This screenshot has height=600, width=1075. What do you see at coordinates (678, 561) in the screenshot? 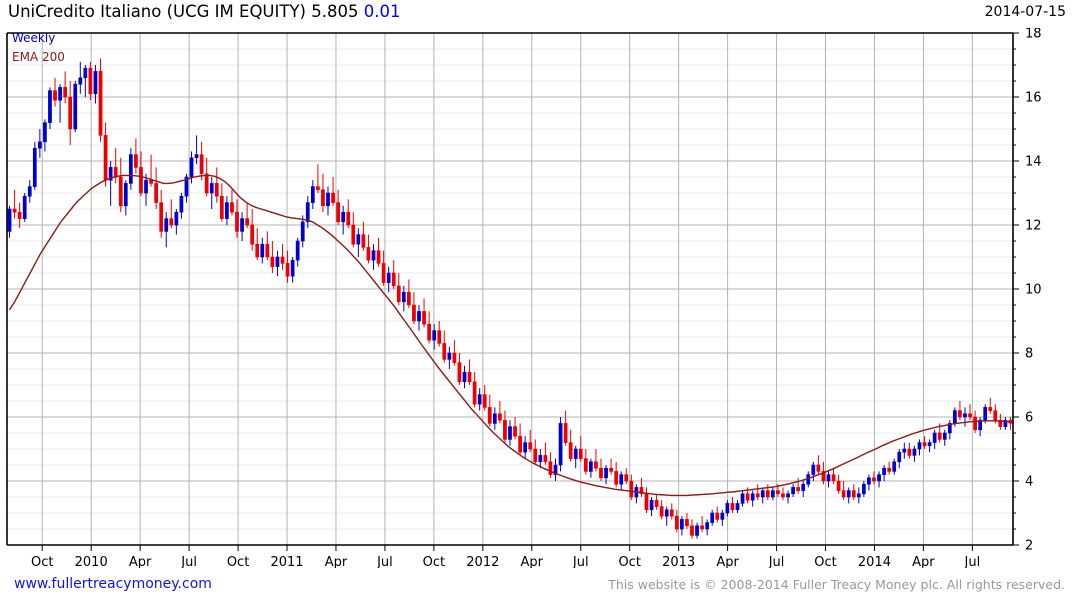
I see `svg-text: 2013` at bounding box center [678, 561].